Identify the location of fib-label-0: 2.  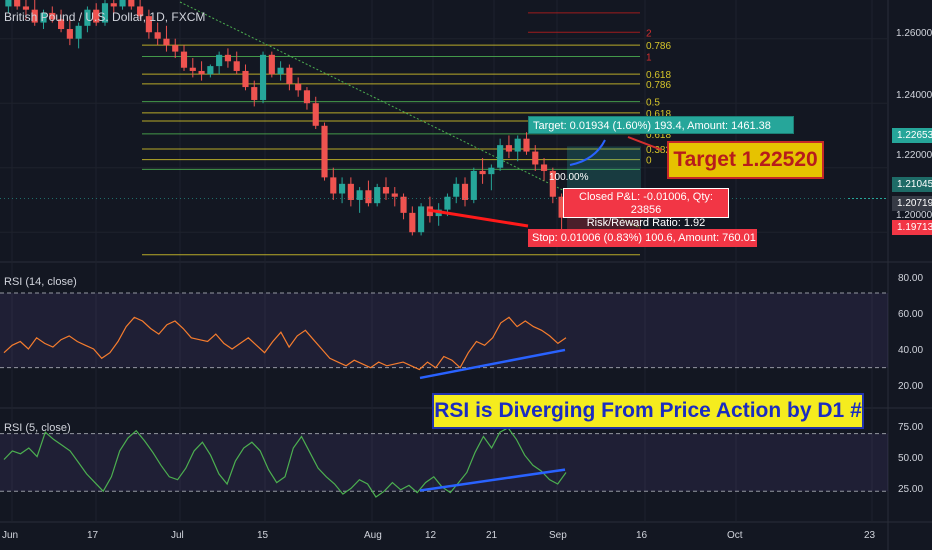
(649, 33).